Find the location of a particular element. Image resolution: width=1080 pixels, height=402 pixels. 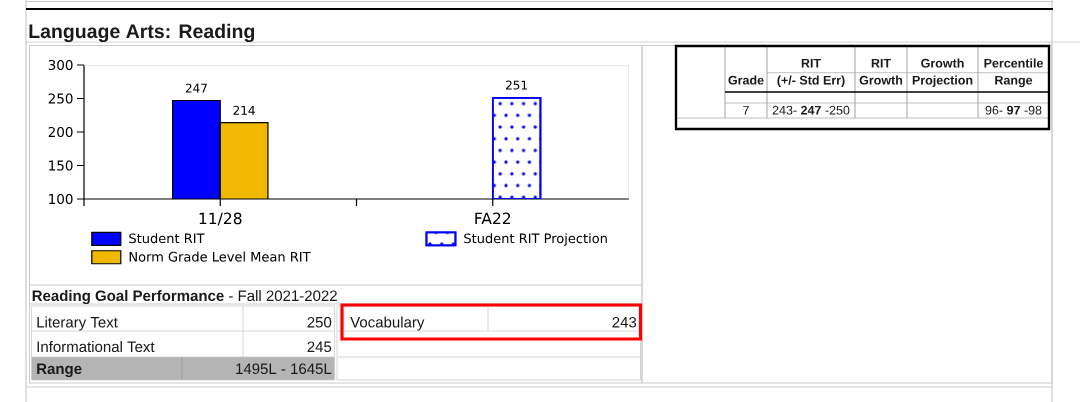

y-tick-label: 250 is located at coordinates (60, 98).